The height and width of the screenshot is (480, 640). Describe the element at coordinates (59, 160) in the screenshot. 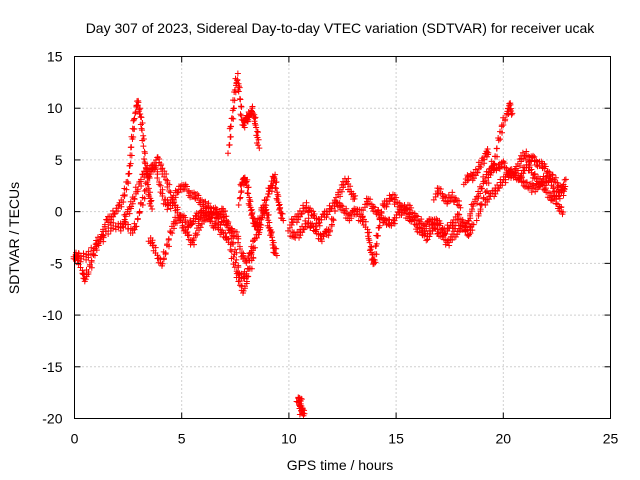

I see `y-tick-label: 5` at that location.